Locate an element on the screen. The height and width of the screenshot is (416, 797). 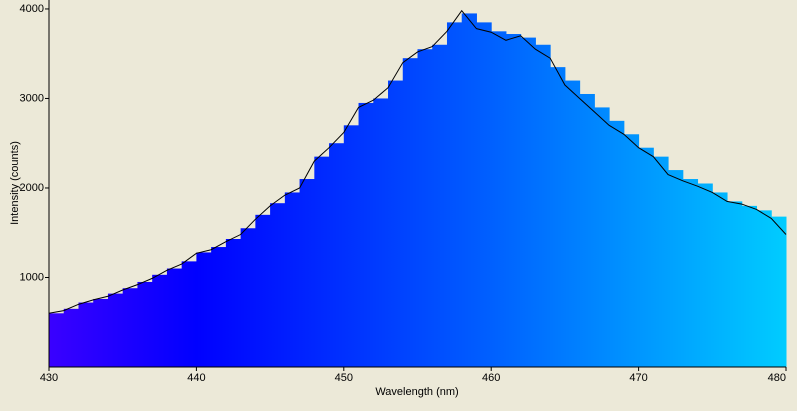
y-axis-label: Intensity (counts) is located at coordinates (15, 183).